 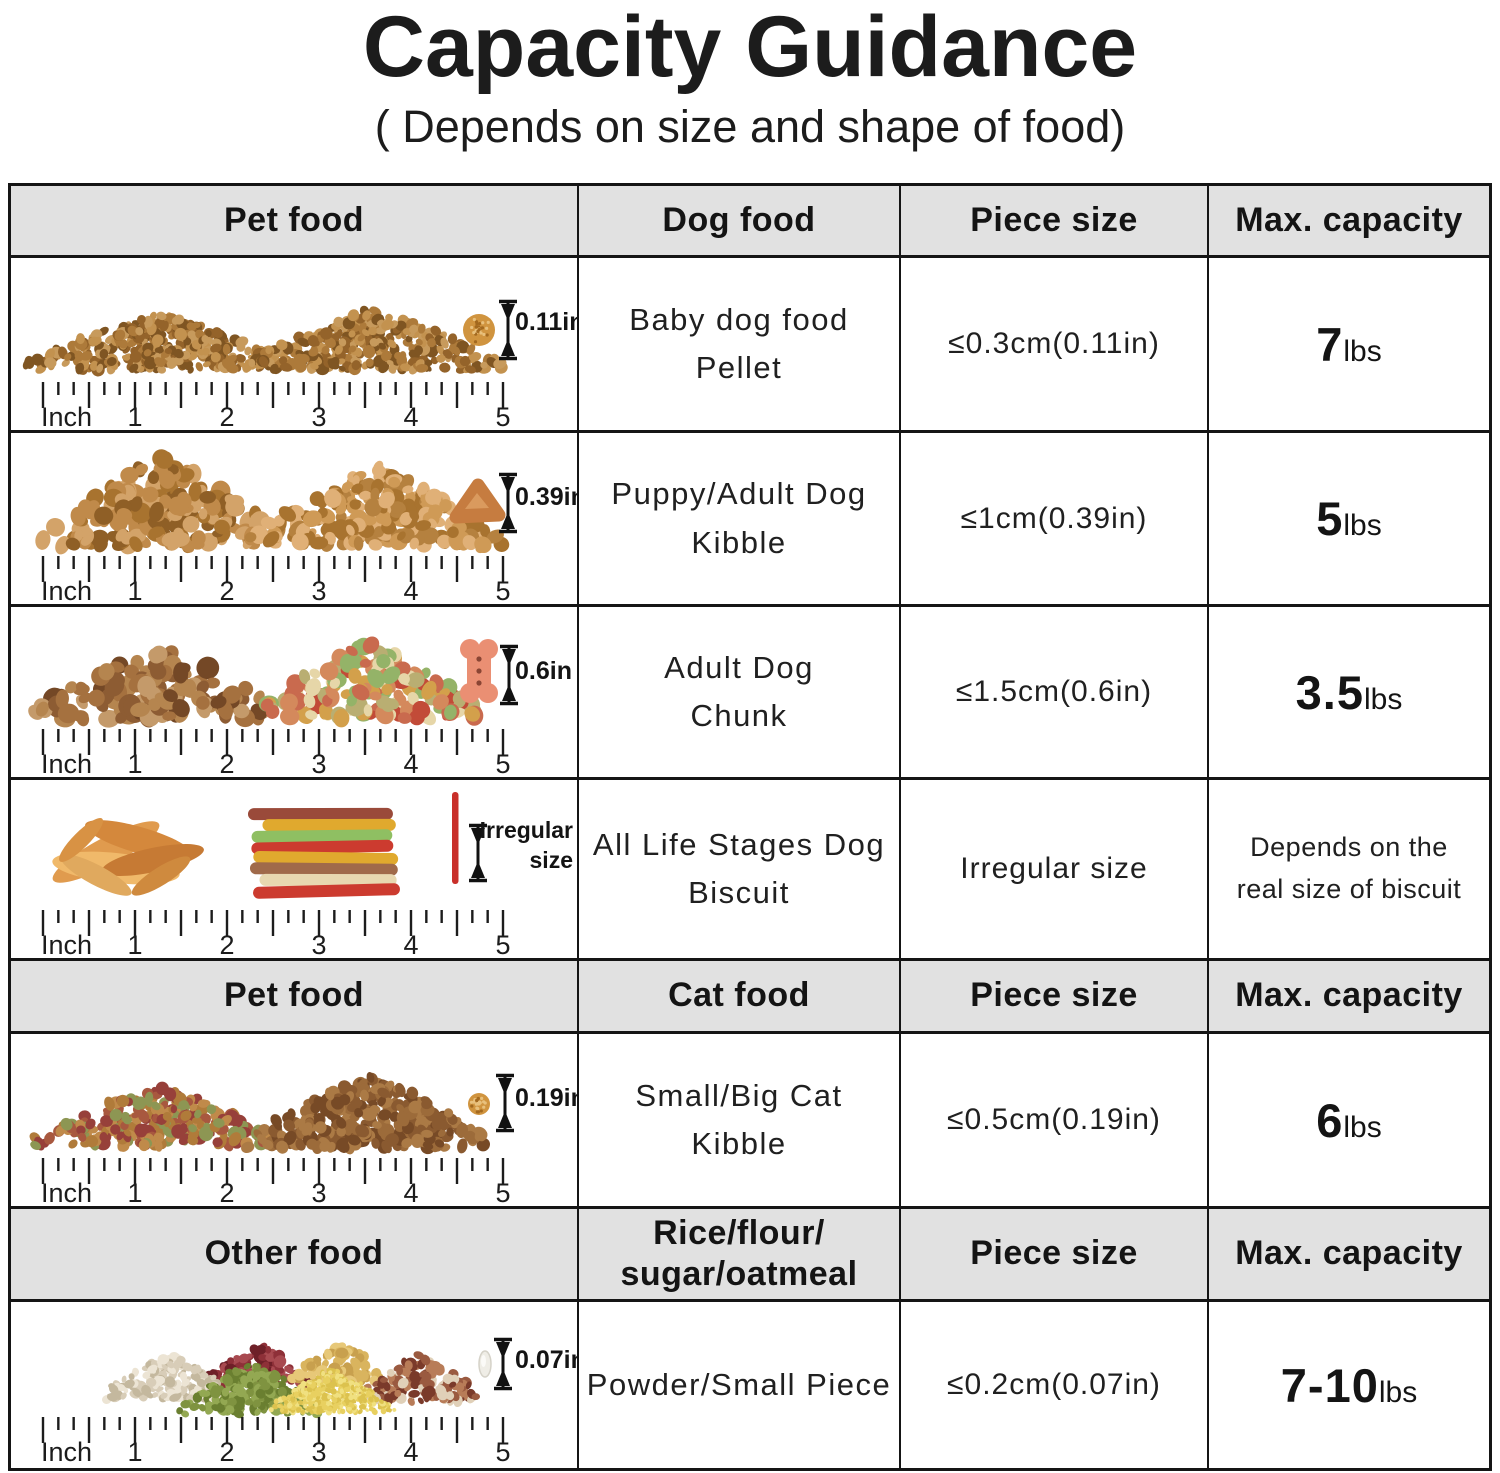 What do you see at coordinates (1055, 1121) in the screenshot?
I see `cell-piece-size: ≤0.5cm(0.19in)` at bounding box center [1055, 1121].